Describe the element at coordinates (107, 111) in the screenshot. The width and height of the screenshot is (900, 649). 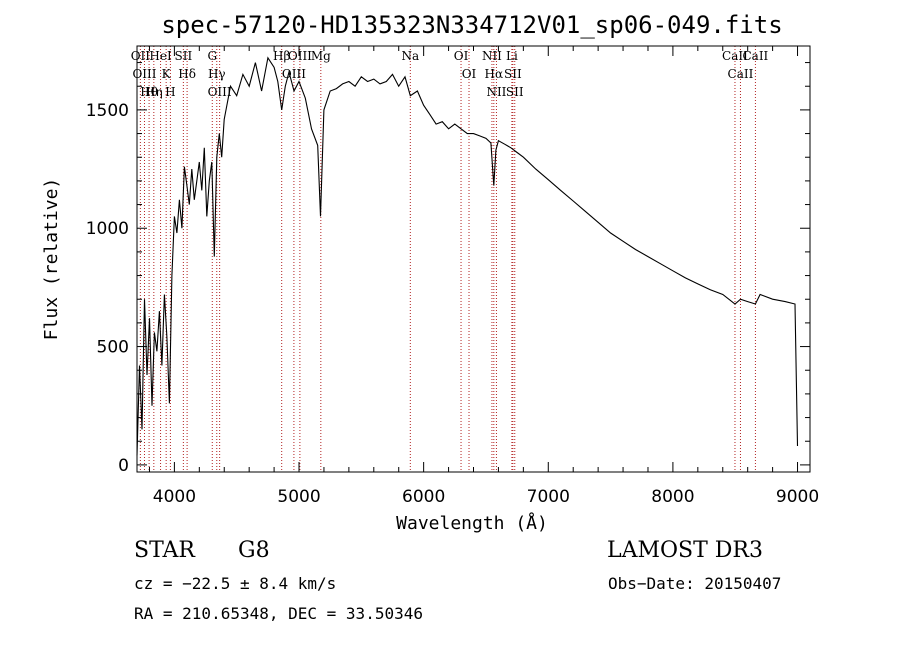
I see `y-tick-label: 1500` at that location.